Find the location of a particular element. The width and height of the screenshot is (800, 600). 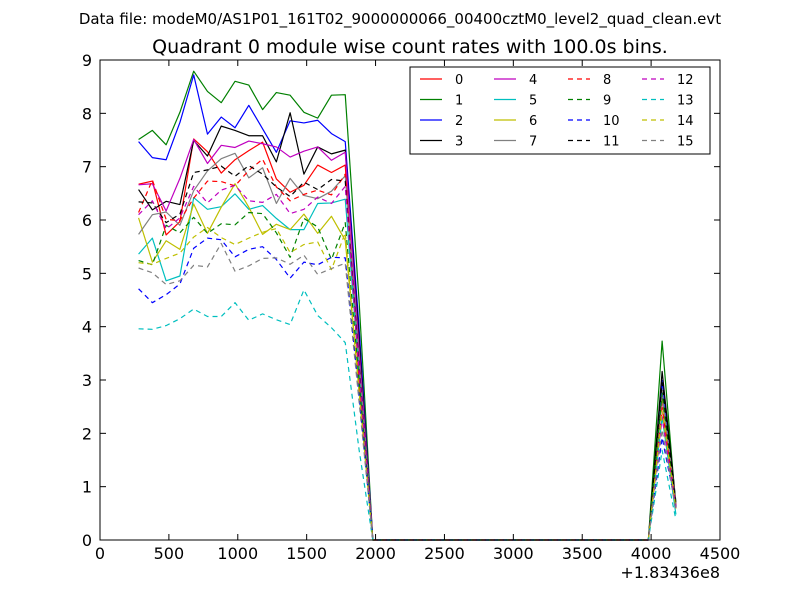

legend-label-13: 13 is located at coordinates (685, 101).